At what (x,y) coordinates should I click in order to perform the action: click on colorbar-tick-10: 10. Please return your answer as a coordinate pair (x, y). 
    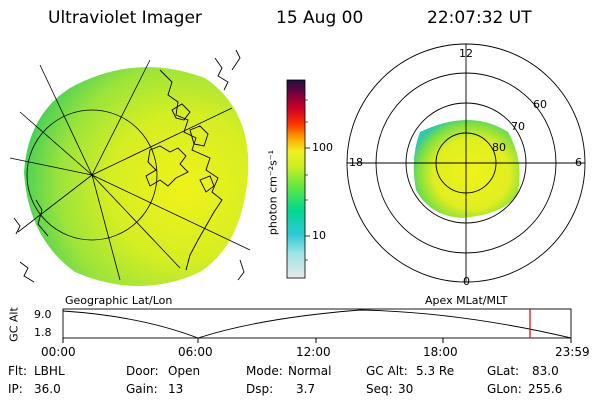
    Looking at the image, I should click on (319, 235).